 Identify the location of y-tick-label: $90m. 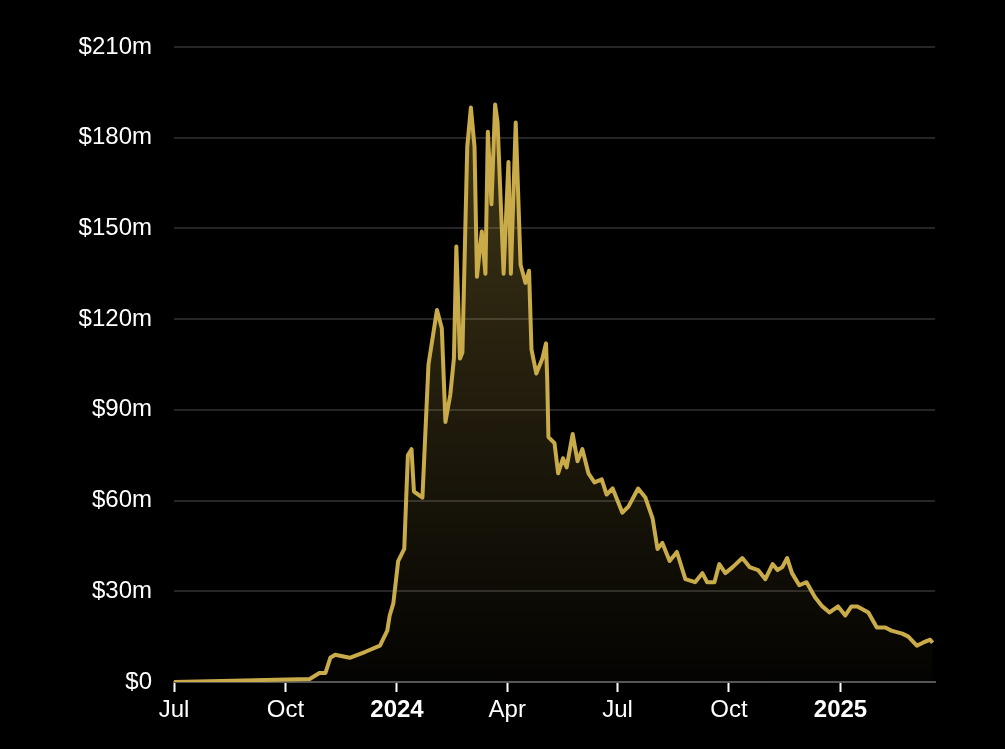
(121, 408).